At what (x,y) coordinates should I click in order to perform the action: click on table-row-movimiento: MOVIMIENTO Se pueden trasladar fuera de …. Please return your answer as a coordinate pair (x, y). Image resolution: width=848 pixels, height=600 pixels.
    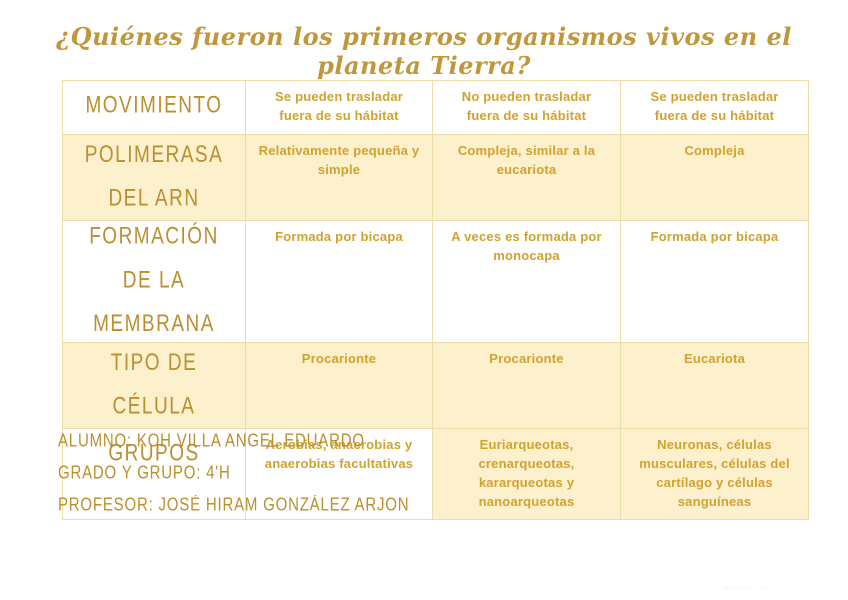
    Looking at the image, I should click on (435, 107).